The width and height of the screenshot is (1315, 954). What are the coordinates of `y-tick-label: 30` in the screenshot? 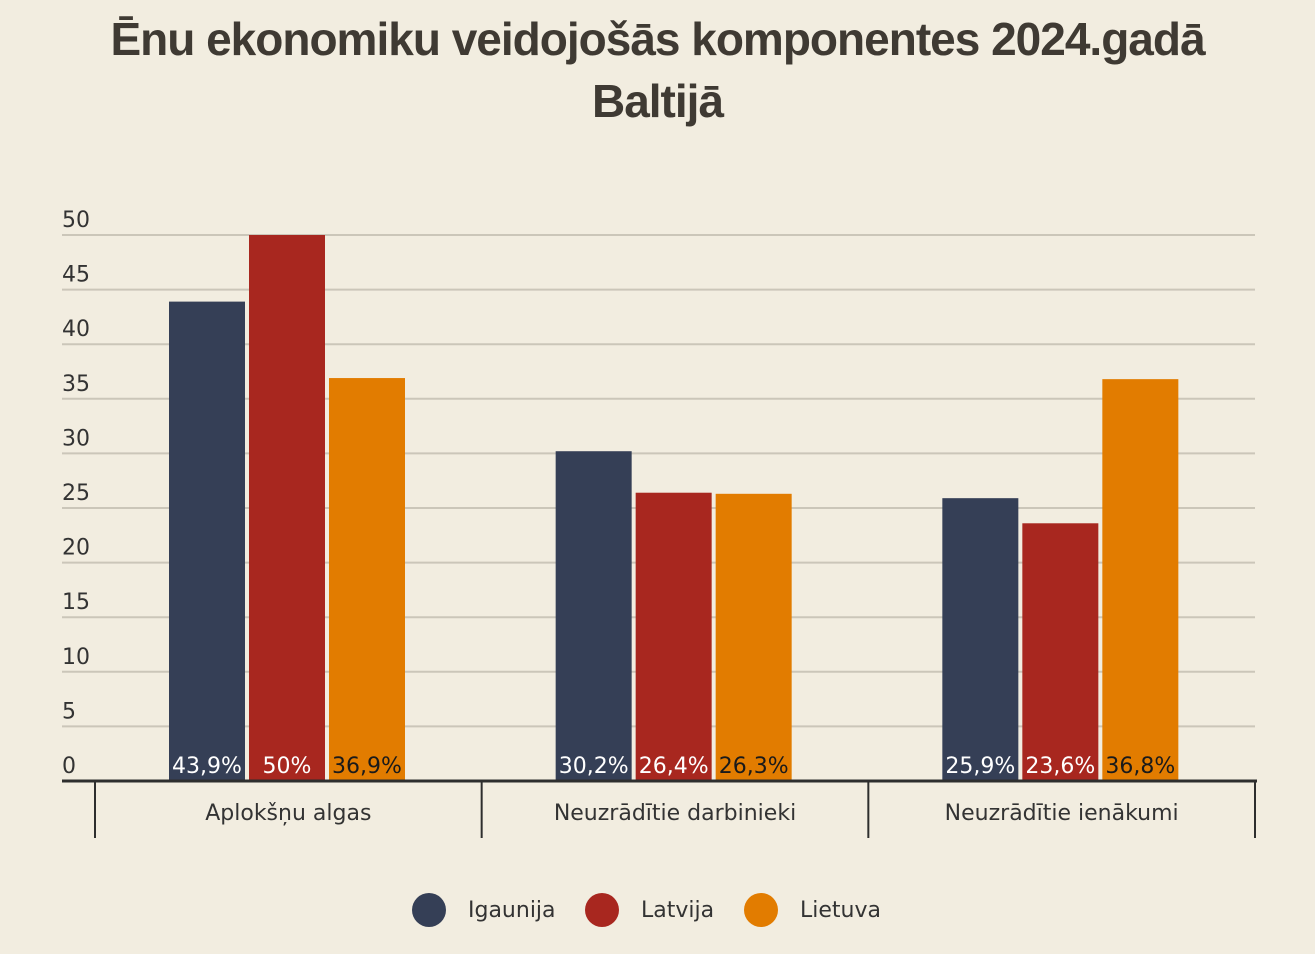 It's located at (76, 438).